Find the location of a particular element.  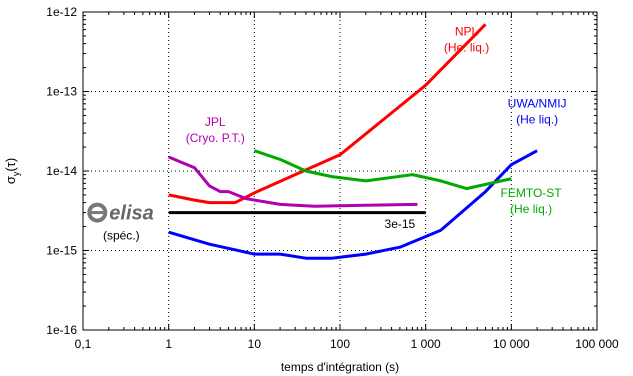

series-label-npl: NPL is located at coordinates (467, 32).